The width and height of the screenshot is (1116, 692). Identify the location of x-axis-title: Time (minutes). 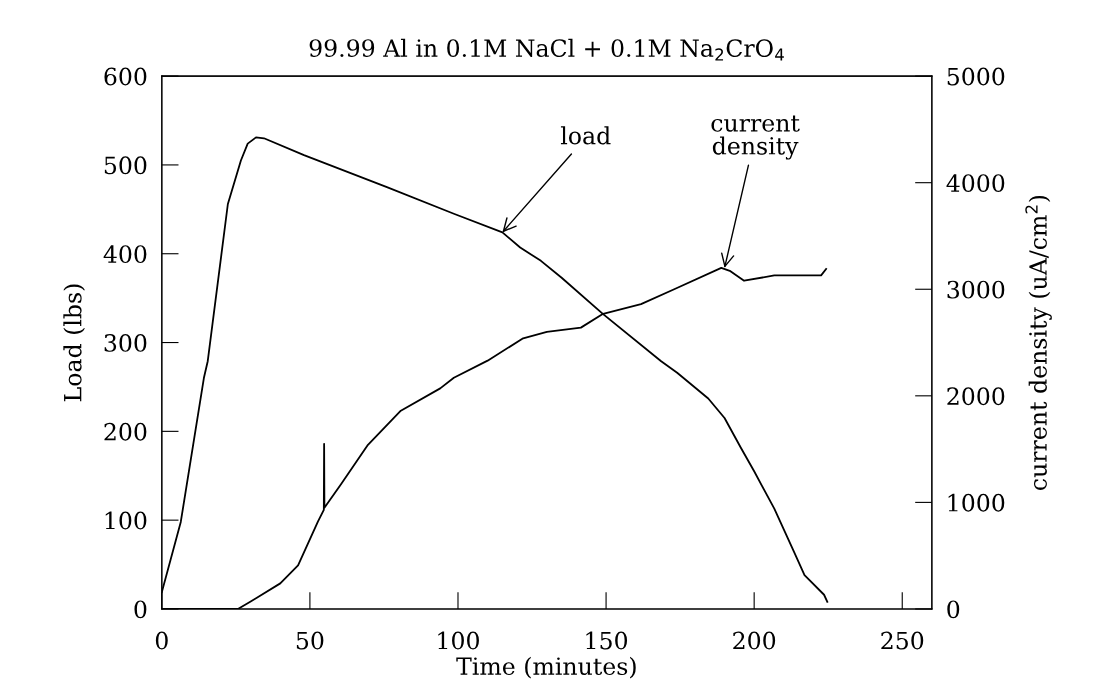
(546, 667).